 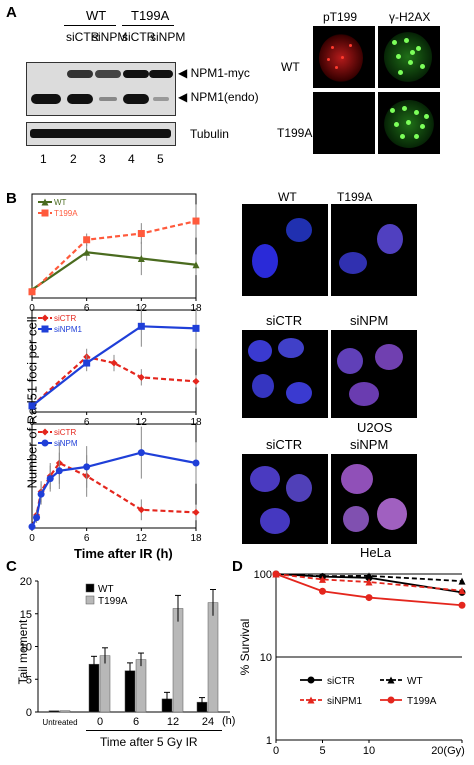 What do you see at coordinates (96, 15) in the screenshot?
I see `group-wt-label: WT` at bounding box center [96, 15].